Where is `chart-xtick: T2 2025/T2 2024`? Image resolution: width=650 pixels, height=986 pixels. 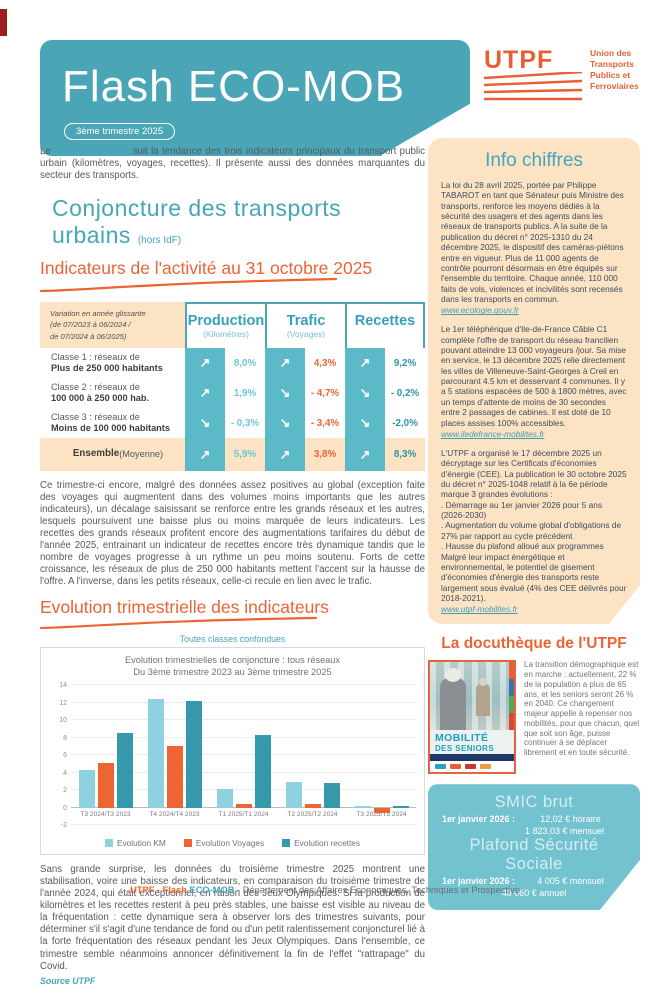 chart-xtick: T2 2025/T2 2024 is located at coordinates (312, 814).